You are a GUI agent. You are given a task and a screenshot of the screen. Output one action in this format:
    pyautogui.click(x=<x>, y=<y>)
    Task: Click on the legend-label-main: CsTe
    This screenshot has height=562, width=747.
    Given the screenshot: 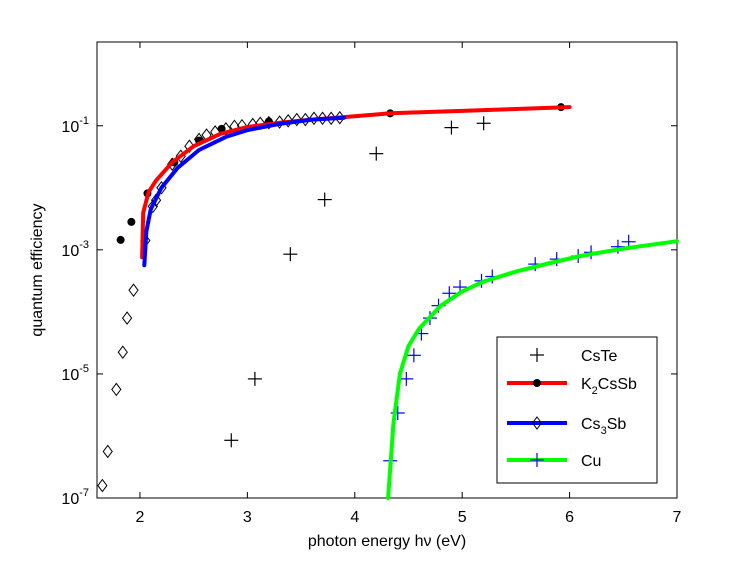 What is the action you would take?
    pyautogui.click(x=599, y=356)
    